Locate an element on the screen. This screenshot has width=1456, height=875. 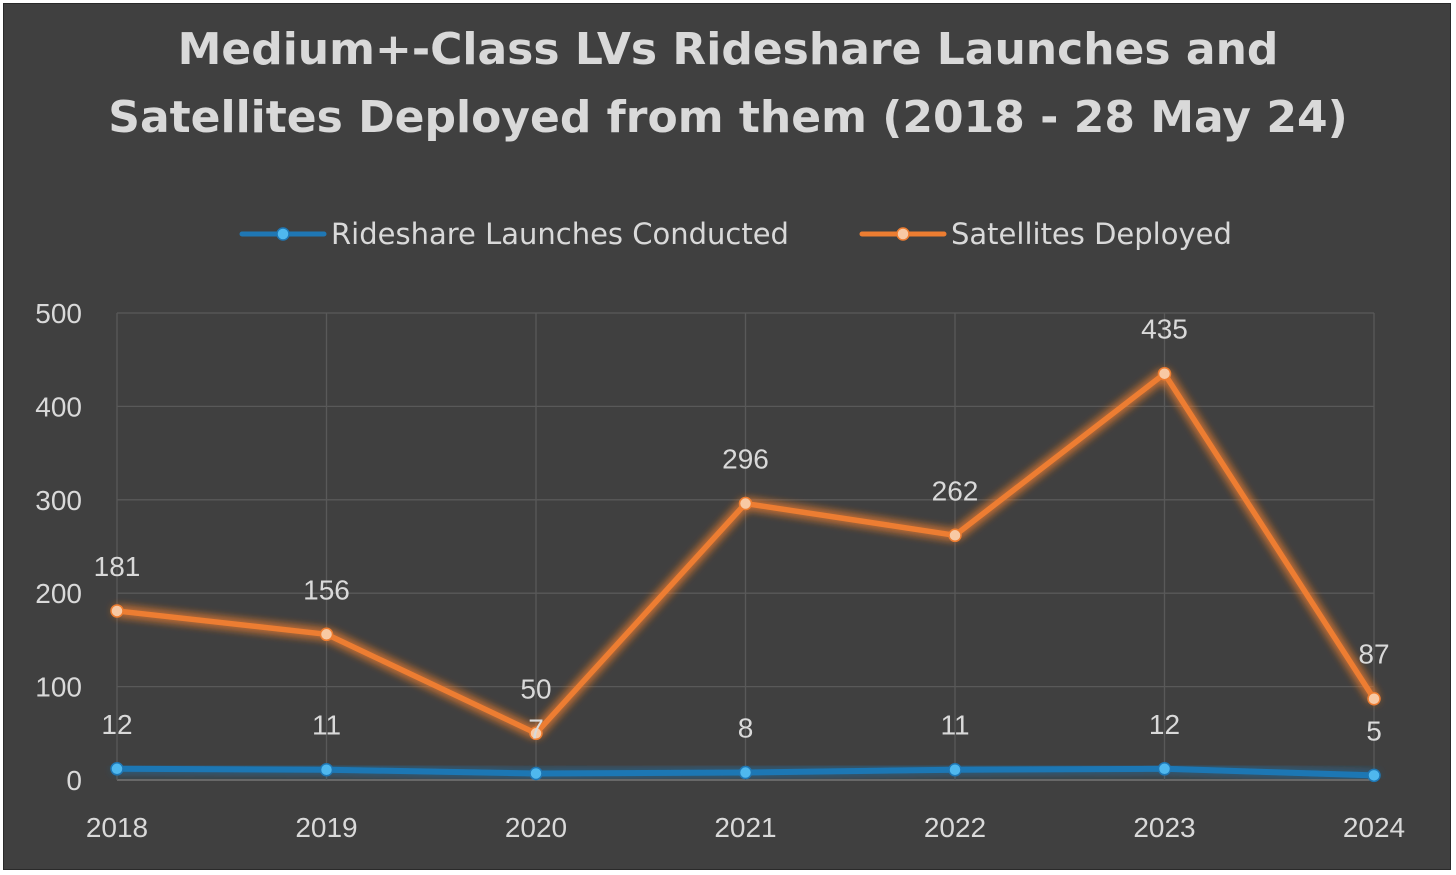
legend-item: Rideshare Launches Conducted is located at coordinates (514, 234).